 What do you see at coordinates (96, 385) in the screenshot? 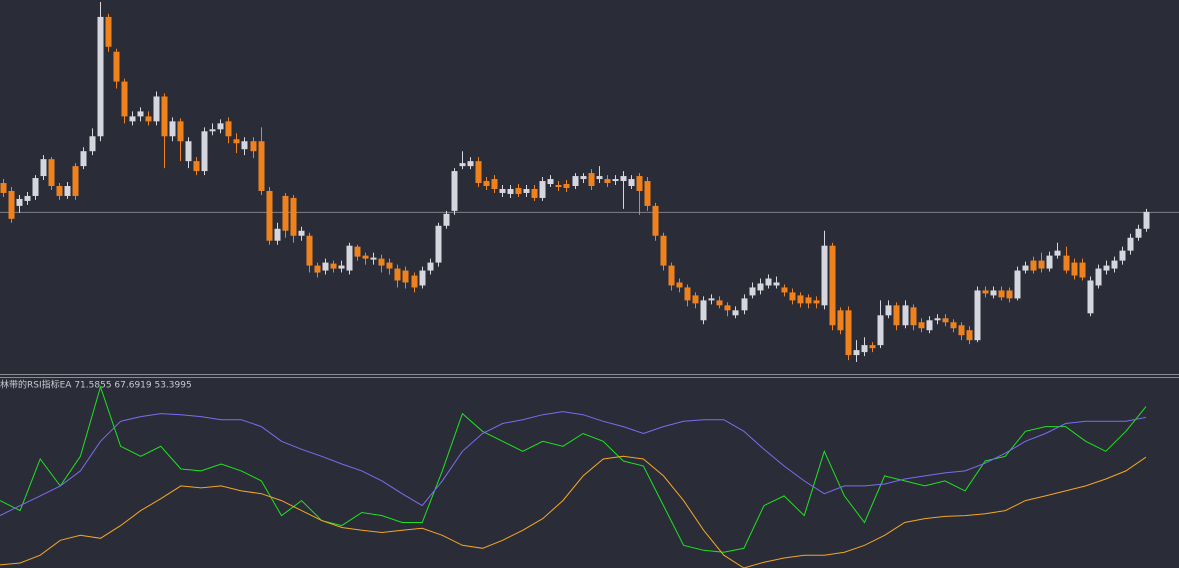
I see `indicator-label: 林带的RSI指标EA 71.5855 67.6919 53.3995` at bounding box center [96, 385].